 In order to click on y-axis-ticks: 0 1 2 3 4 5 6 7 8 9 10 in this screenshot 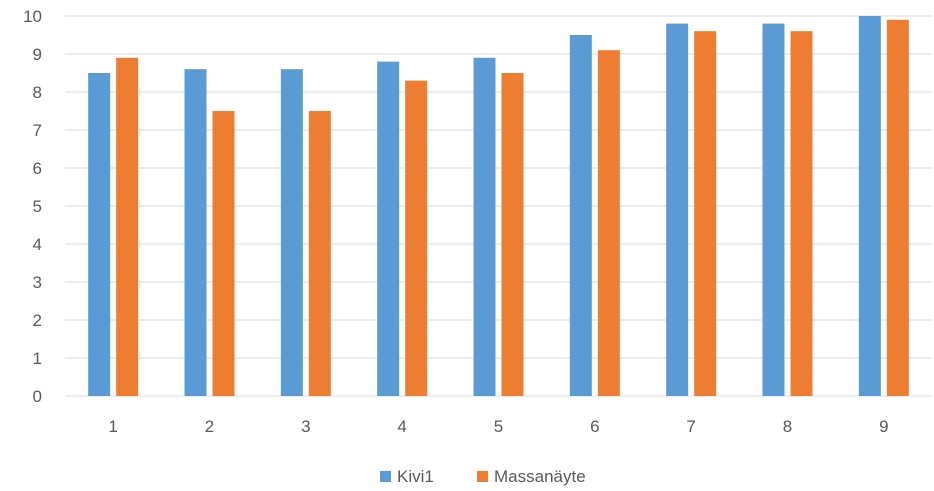, I will do `click(32, 206)`.